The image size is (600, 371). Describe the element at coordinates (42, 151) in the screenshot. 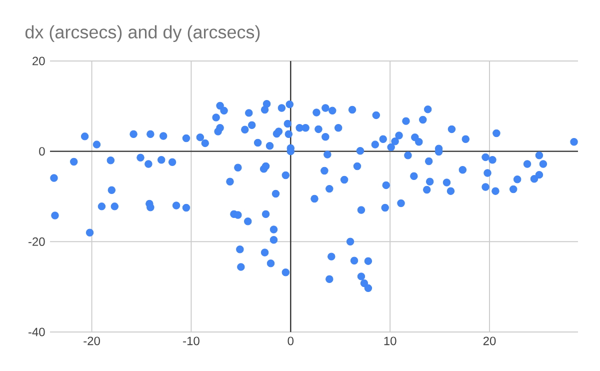

I see `y-tick-label: 0` at that location.